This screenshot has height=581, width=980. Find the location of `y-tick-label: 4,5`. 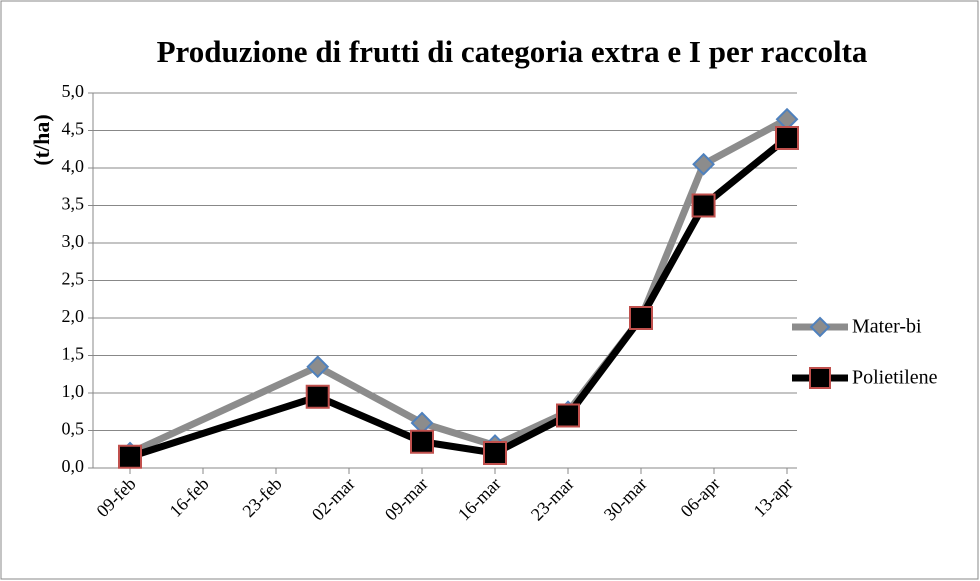

y-tick-label: 4,5 is located at coordinates (73, 129).